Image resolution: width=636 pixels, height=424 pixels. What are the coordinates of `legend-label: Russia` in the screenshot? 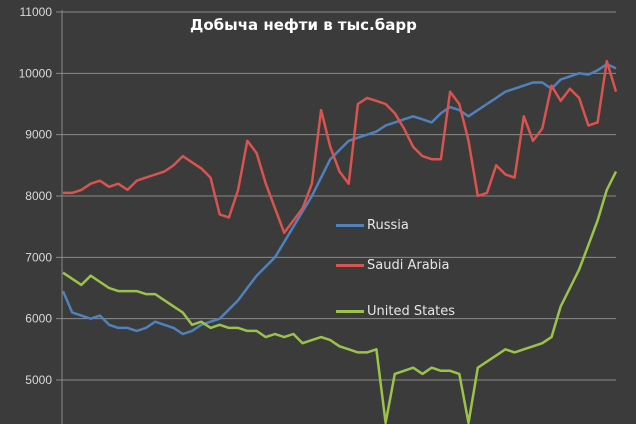 It's located at (388, 225).